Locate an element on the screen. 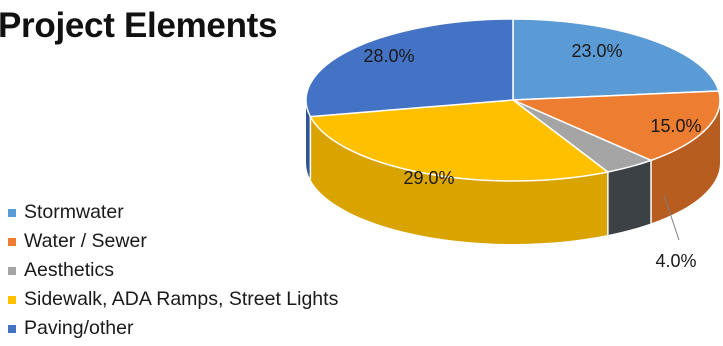 This screenshot has width=723, height=346. legend-label: Paving/other is located at coordinates (79, 328).